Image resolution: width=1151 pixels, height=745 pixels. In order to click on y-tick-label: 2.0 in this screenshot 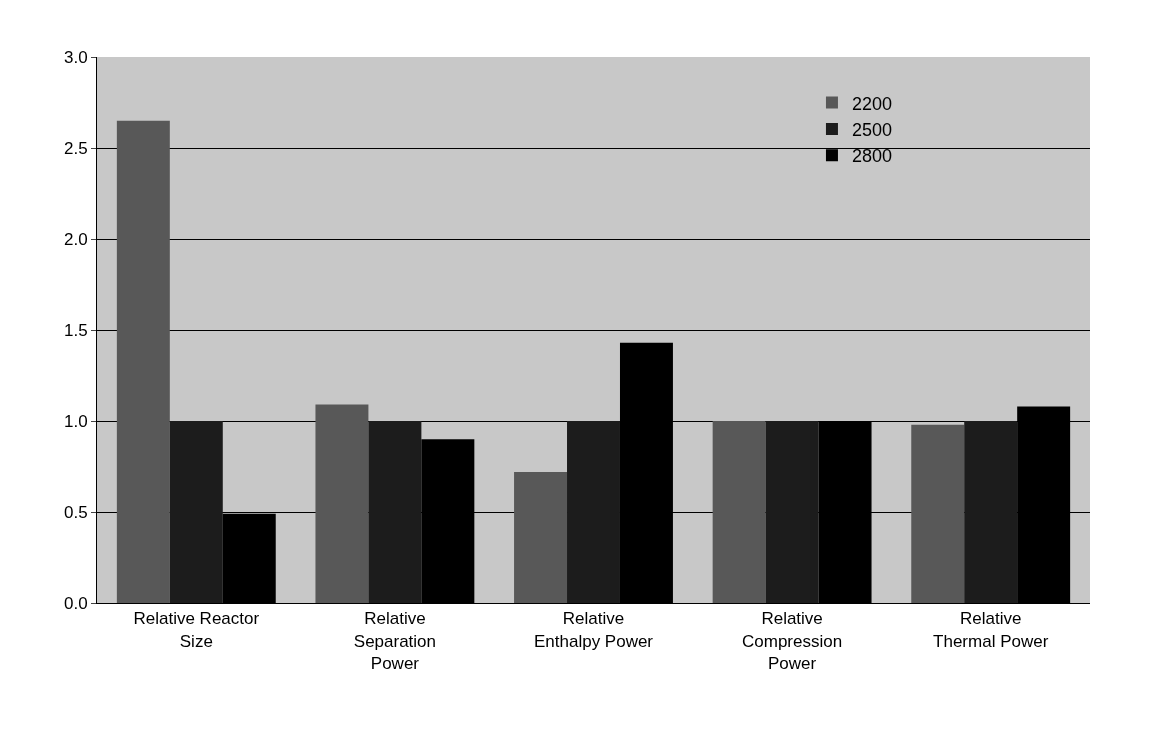, I will do `click(75, 239)`.